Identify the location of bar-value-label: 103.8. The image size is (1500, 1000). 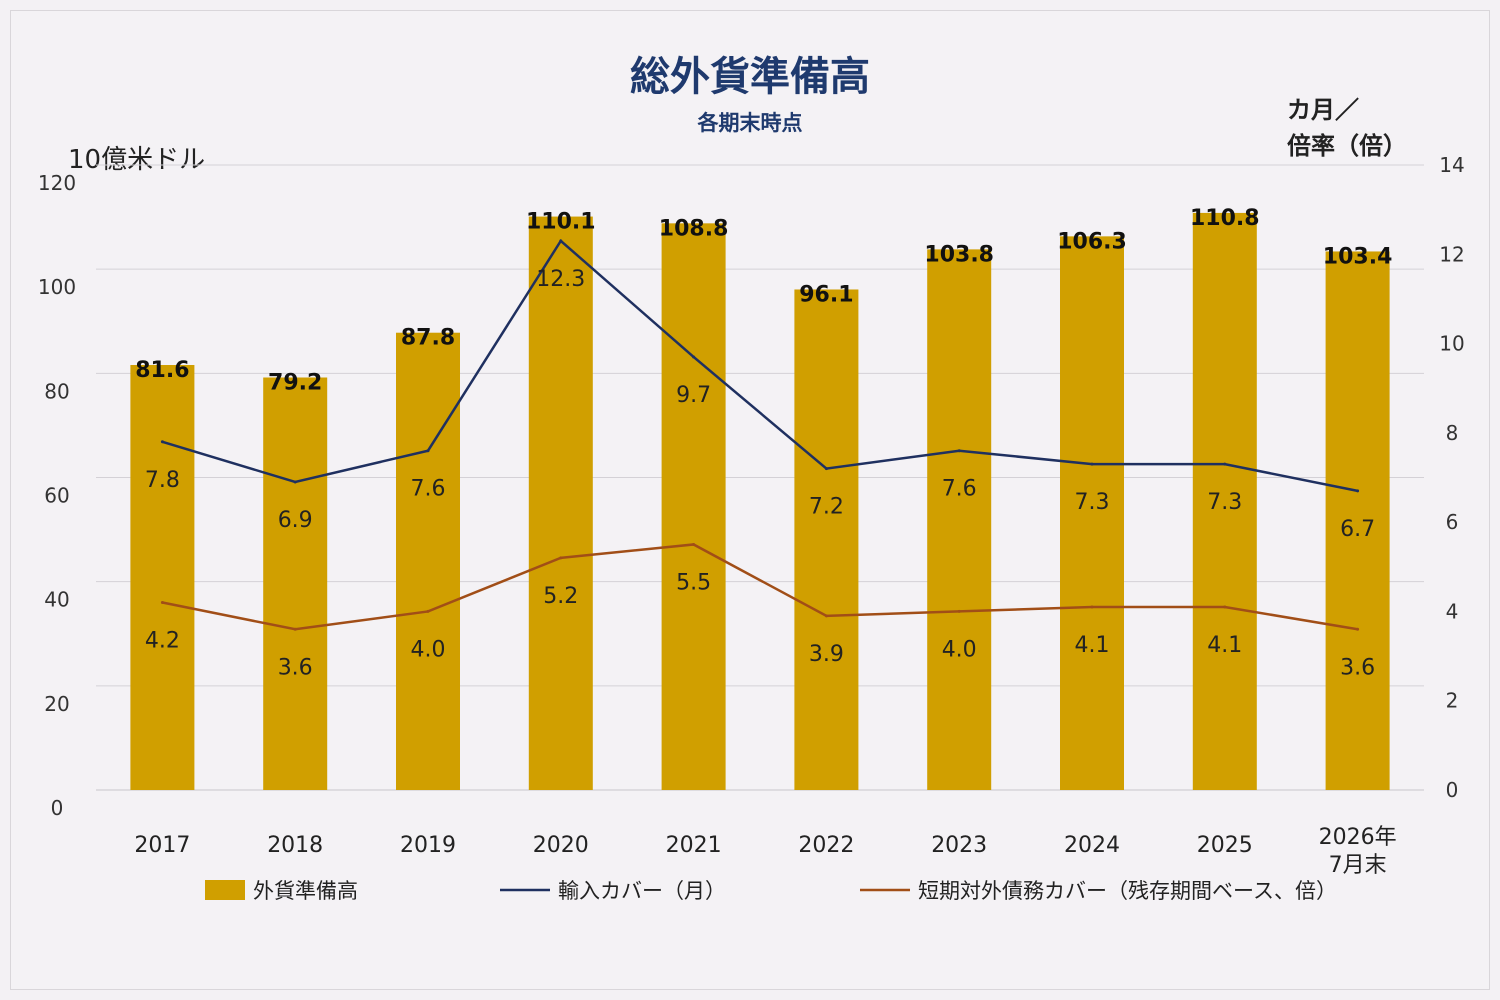
(959, 254).